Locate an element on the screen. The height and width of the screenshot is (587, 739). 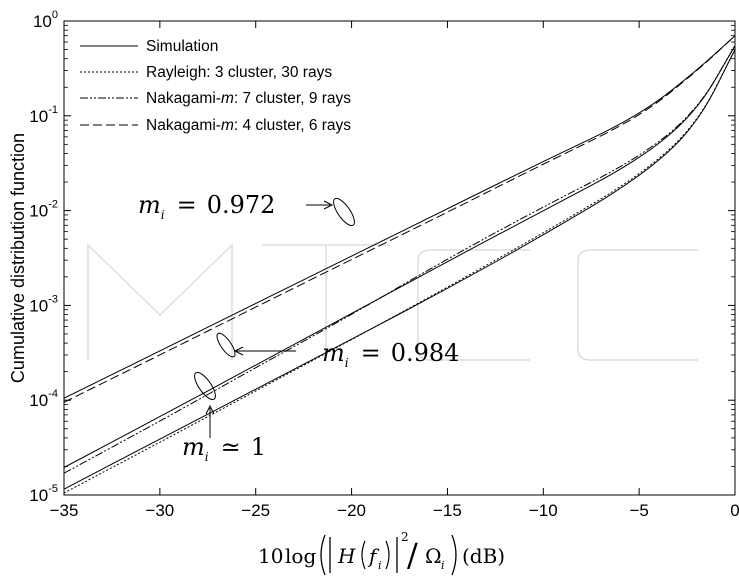
annotation-m-approx-1: mi ≃ 1 is located at coordinates (224, 417).